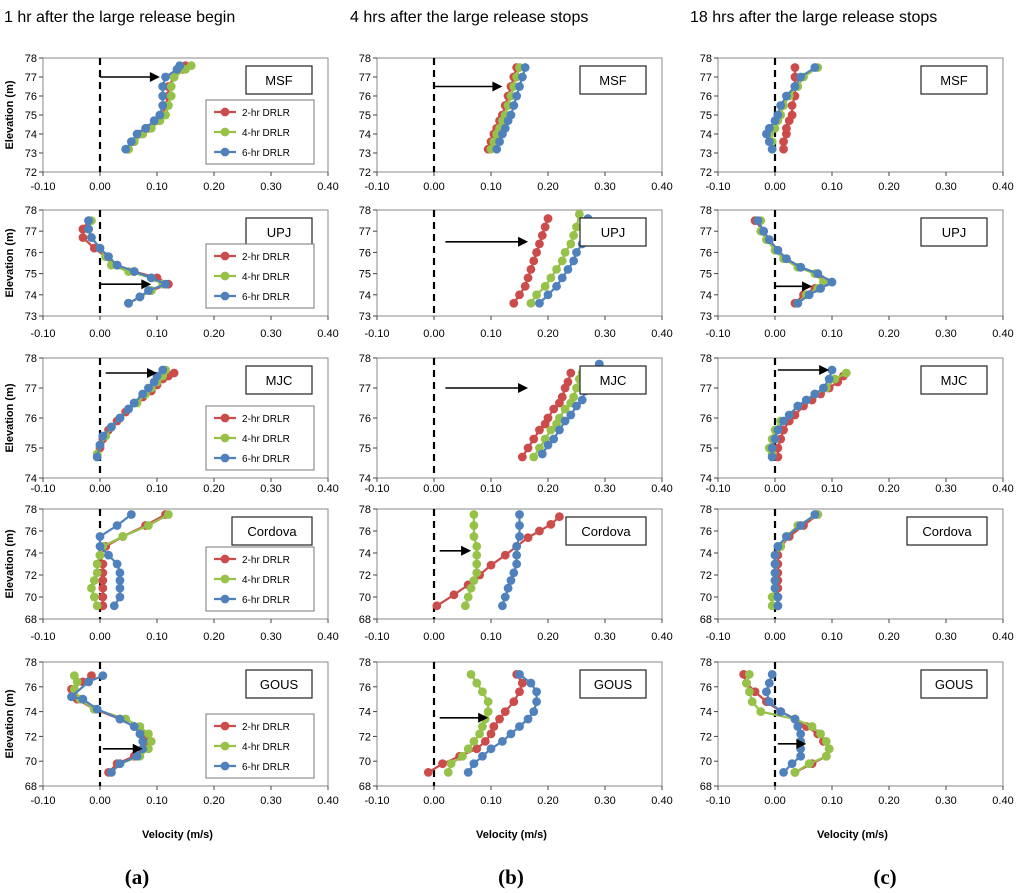 The image size is (1024, 893). I want to click on panel-upj-b: 73 74 75 76 77 78 -0.10 0.00 0.10 0.20 0.30 0.40 UPJ, so click(516, 272).